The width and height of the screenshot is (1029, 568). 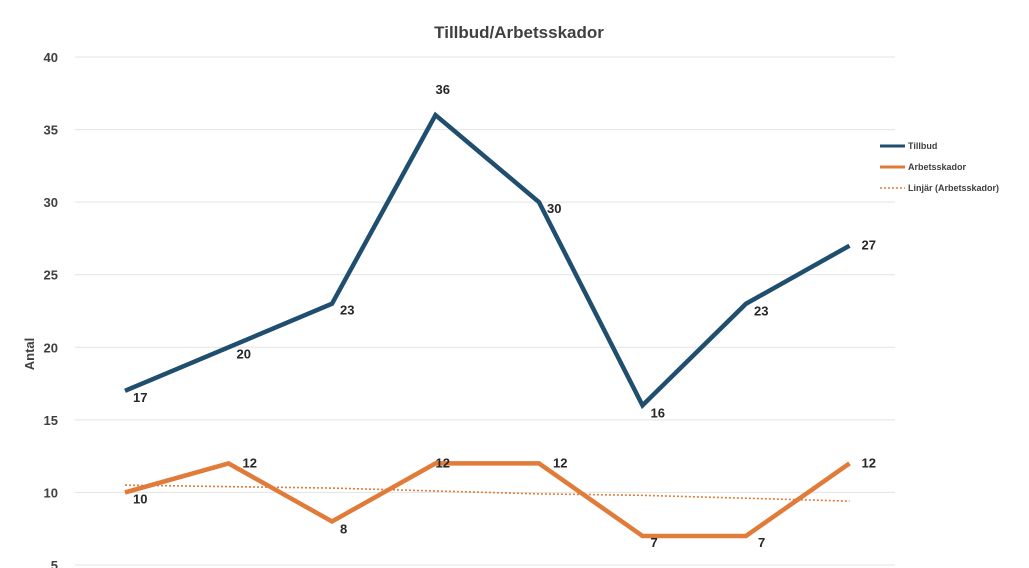 What do you see at coordinates (140, 397) in the screenshot?
I see `data-label: 17` at bounding box center [140, 397].